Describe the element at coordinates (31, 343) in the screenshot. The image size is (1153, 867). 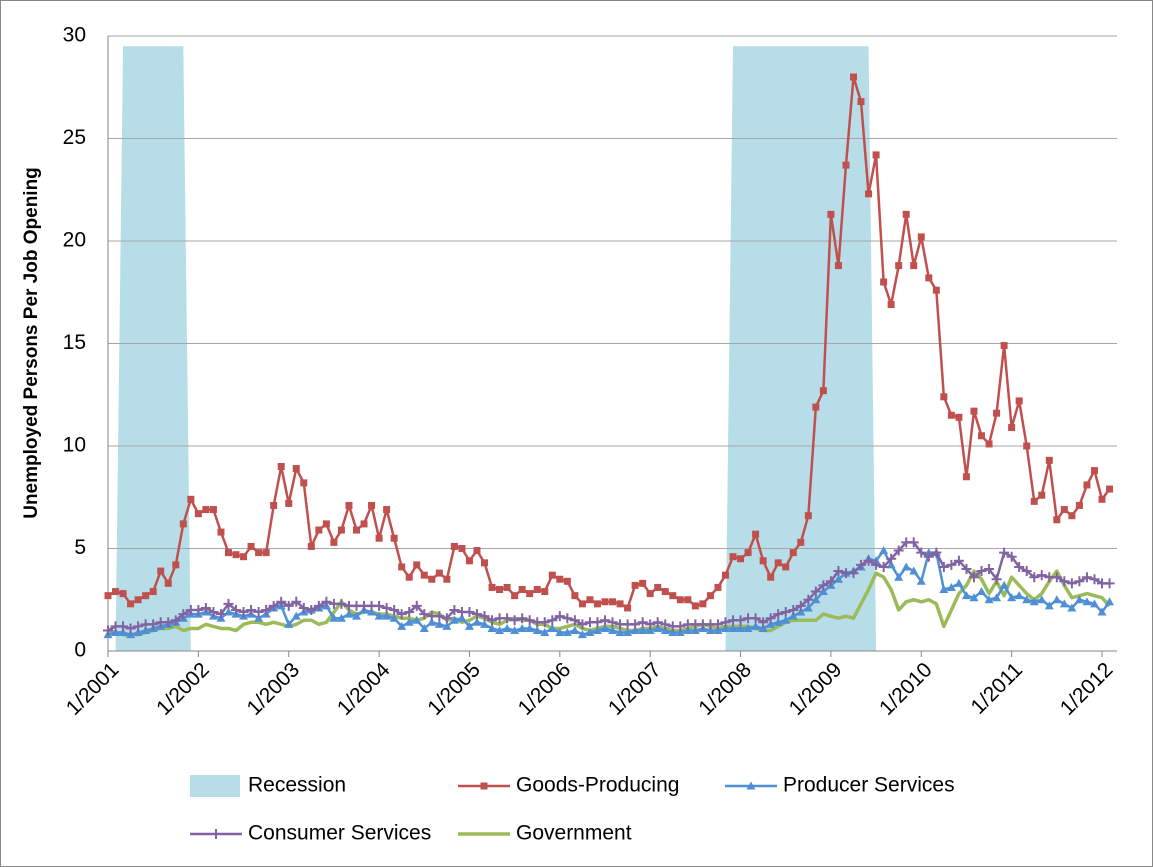
I see `y-axis-title: Unemployed Persons Per Job Opening` at that location.